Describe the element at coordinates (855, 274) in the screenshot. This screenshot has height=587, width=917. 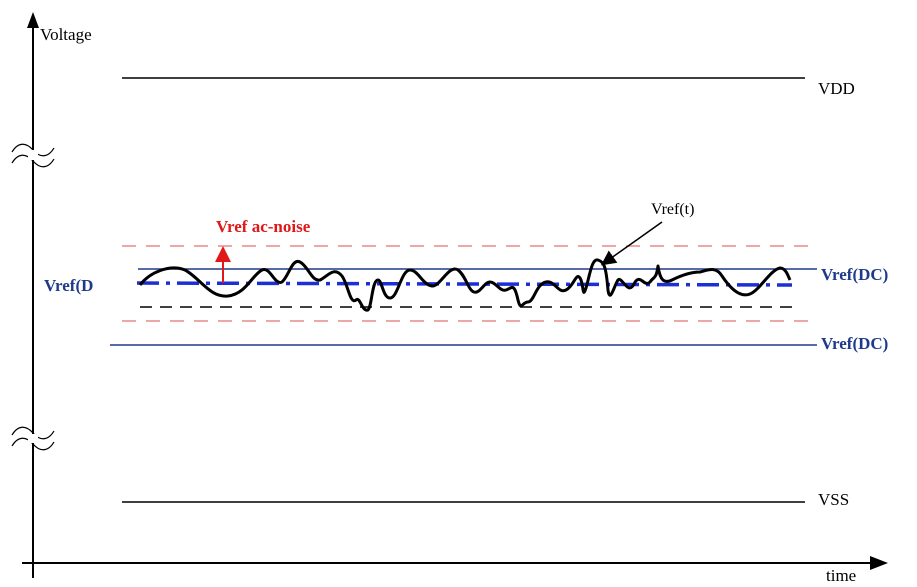
I see `vref-dc-upper-label: Vref(DC)` at that location.